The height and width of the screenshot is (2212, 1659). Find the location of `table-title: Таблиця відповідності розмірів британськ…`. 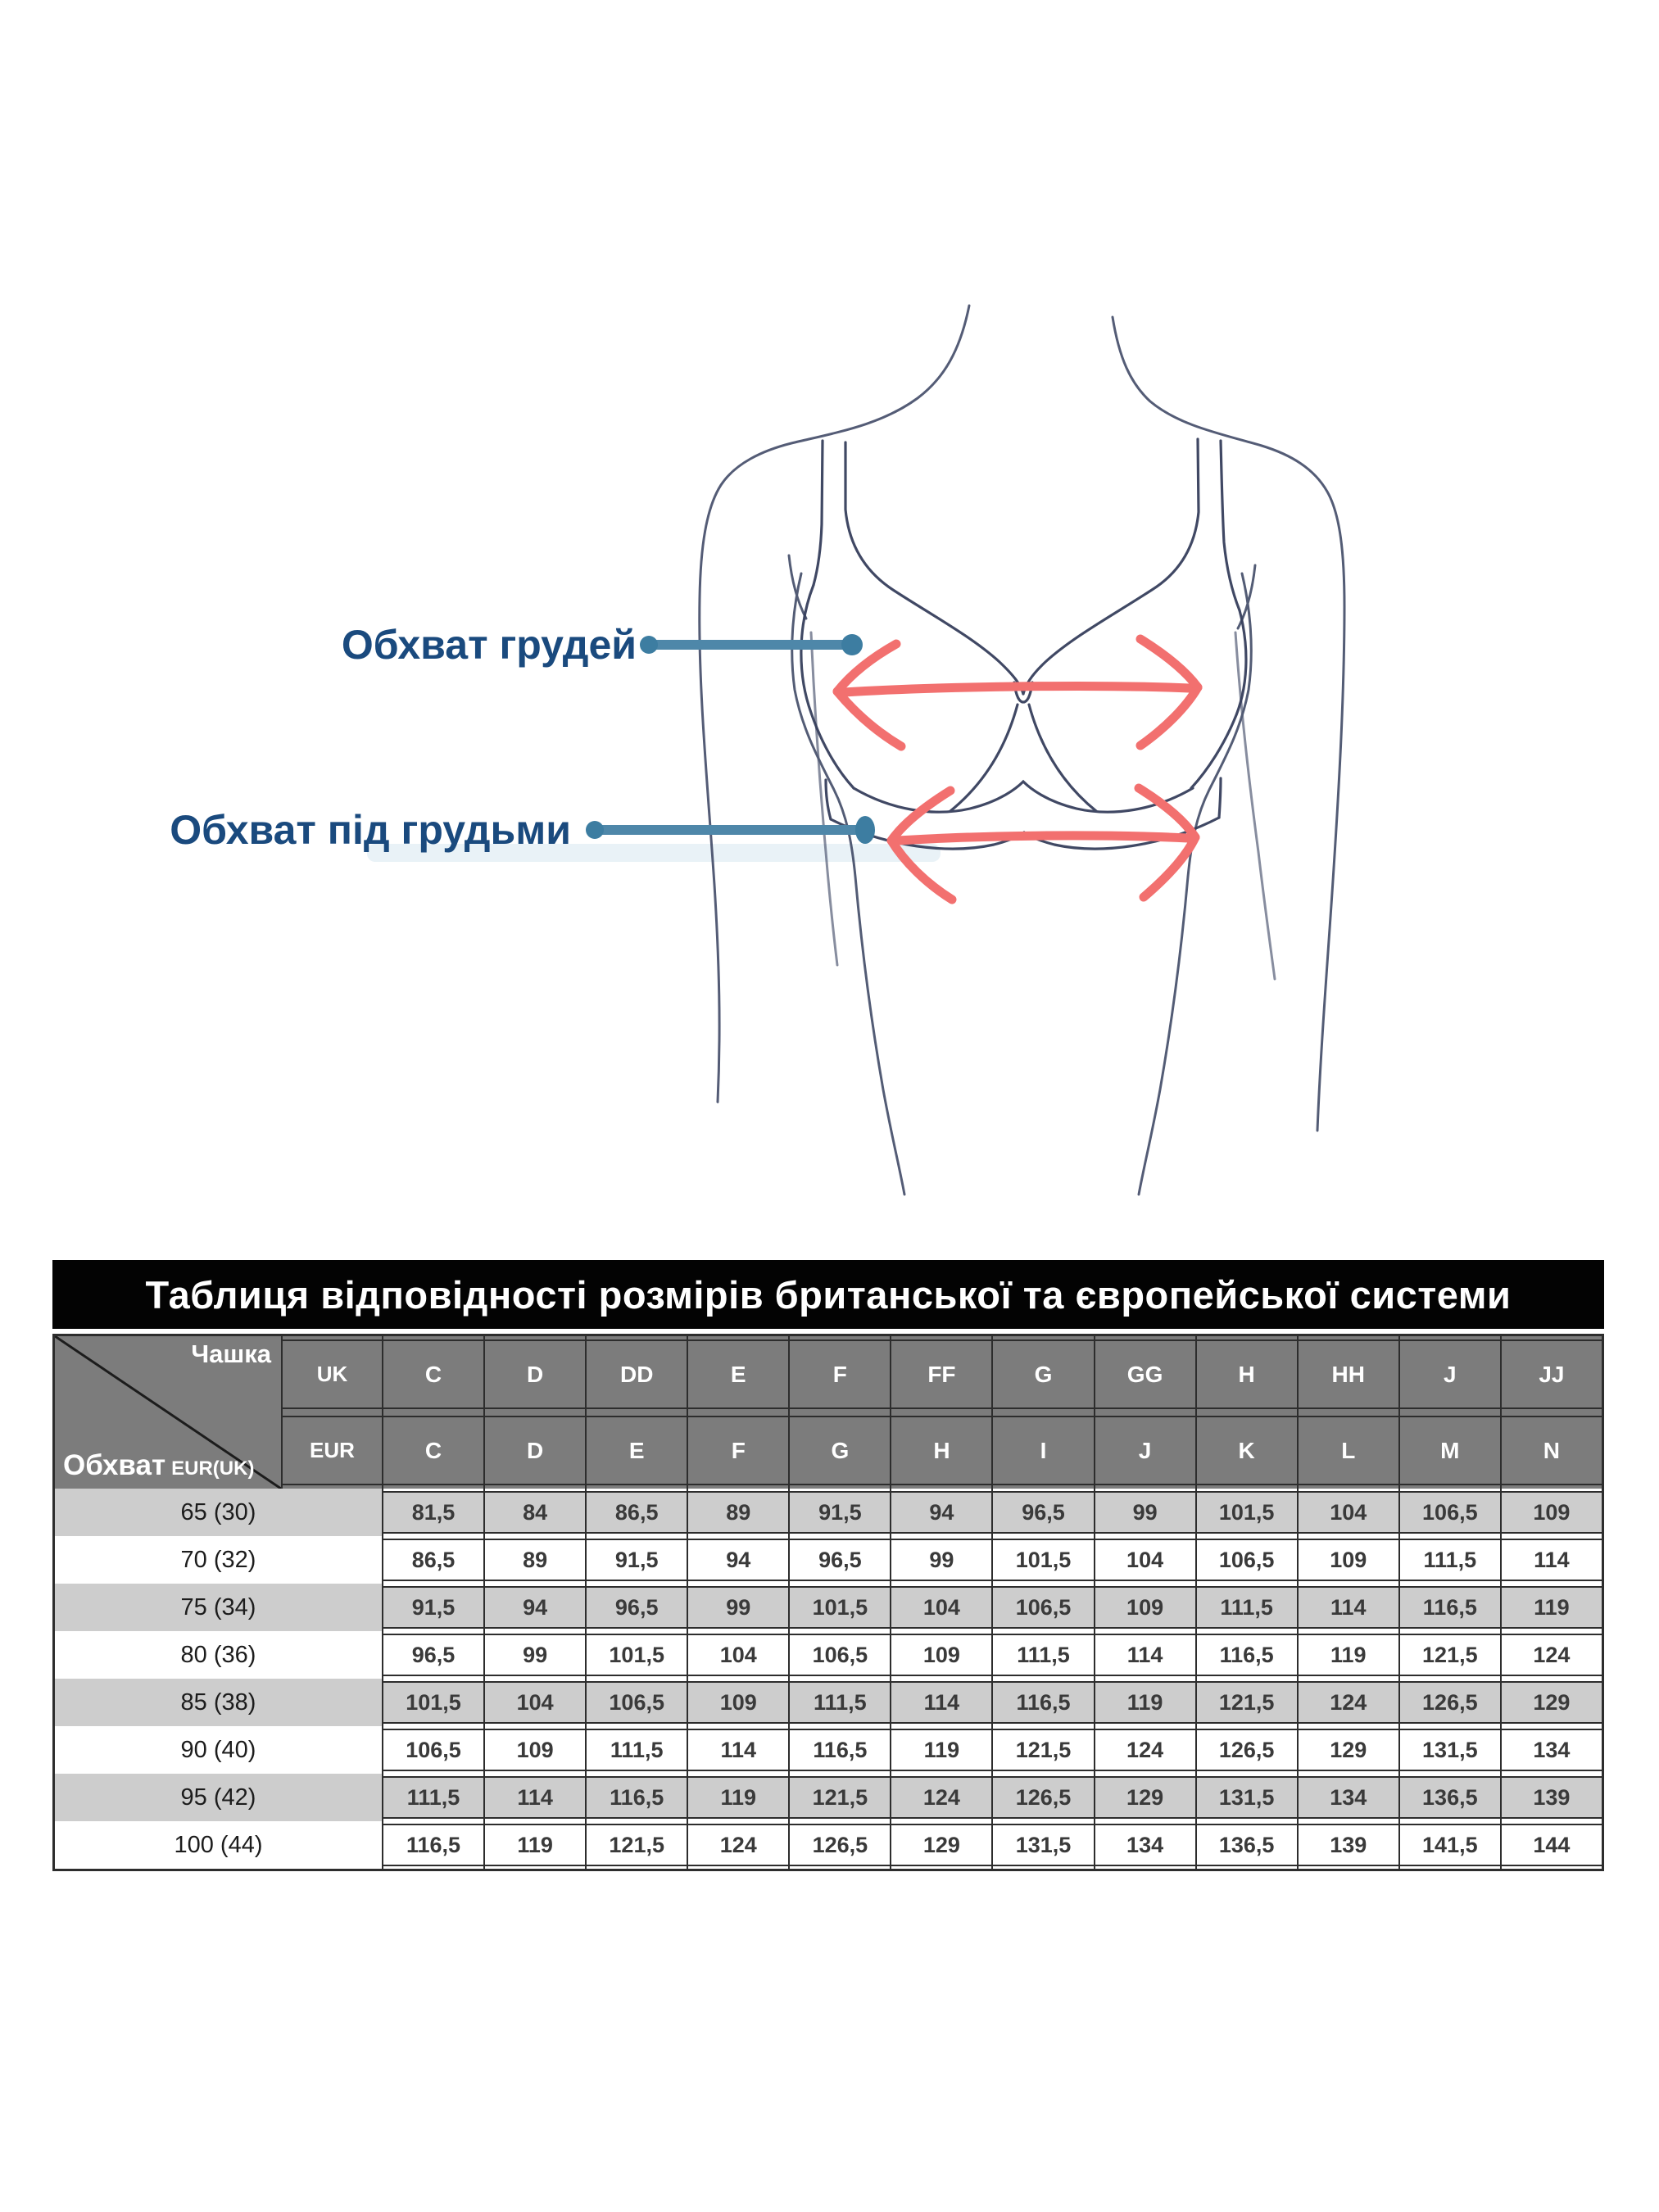

table-title: Таблиця відповідності розмірів британськ… is located at coordinates (828, 1294).